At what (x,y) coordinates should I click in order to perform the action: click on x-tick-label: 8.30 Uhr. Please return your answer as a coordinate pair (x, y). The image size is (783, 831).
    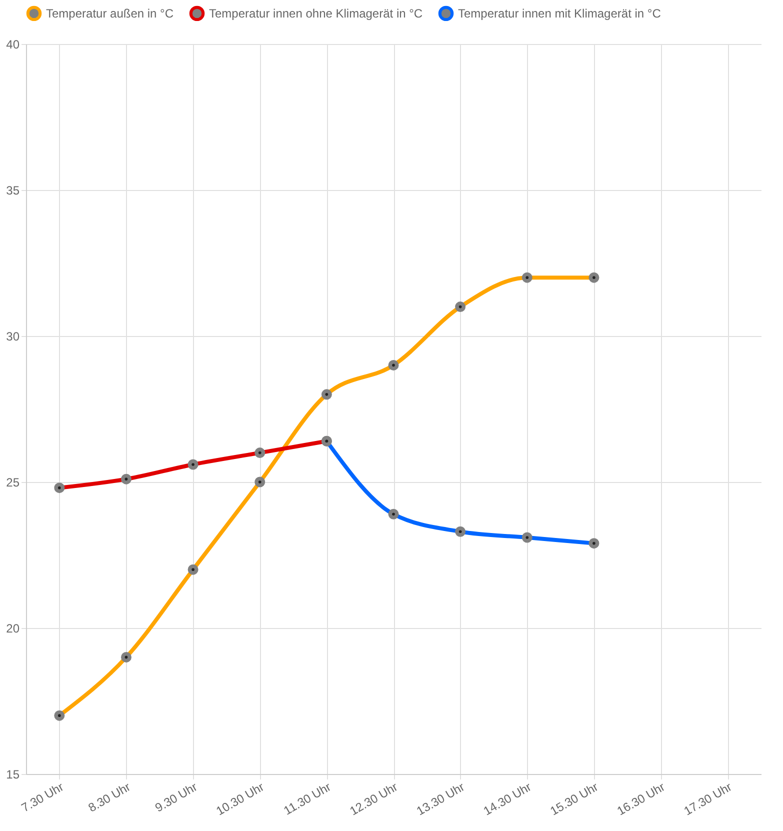
    Looking at the image, I should click on (109, 797).